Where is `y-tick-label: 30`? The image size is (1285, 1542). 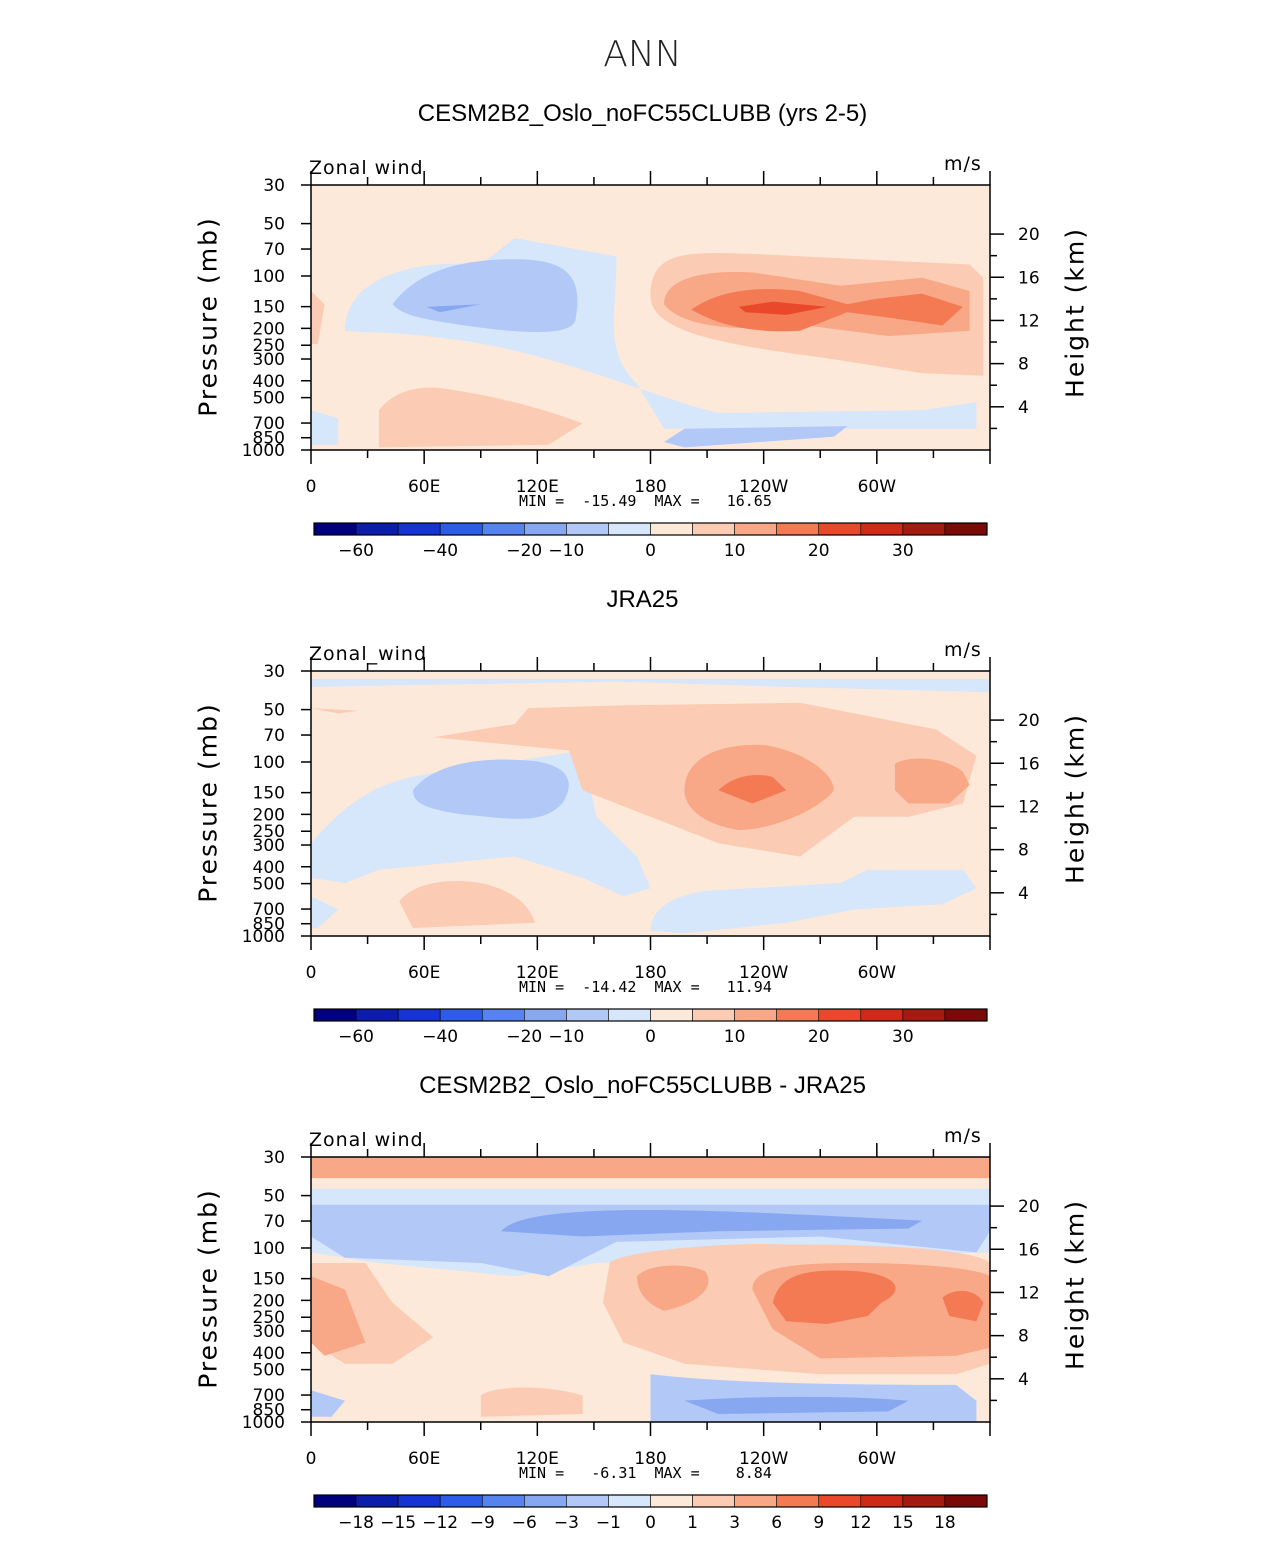
y-tick-label: 30 is located at coordinates (274, 1158).